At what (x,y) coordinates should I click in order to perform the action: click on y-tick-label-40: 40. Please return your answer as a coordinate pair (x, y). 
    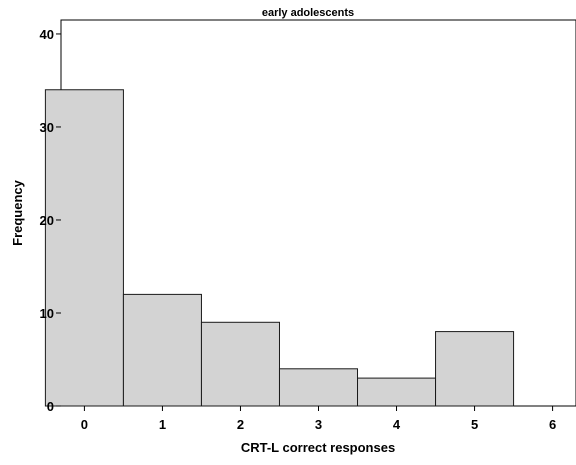
    Looking at the image, I should click on (47, 34).